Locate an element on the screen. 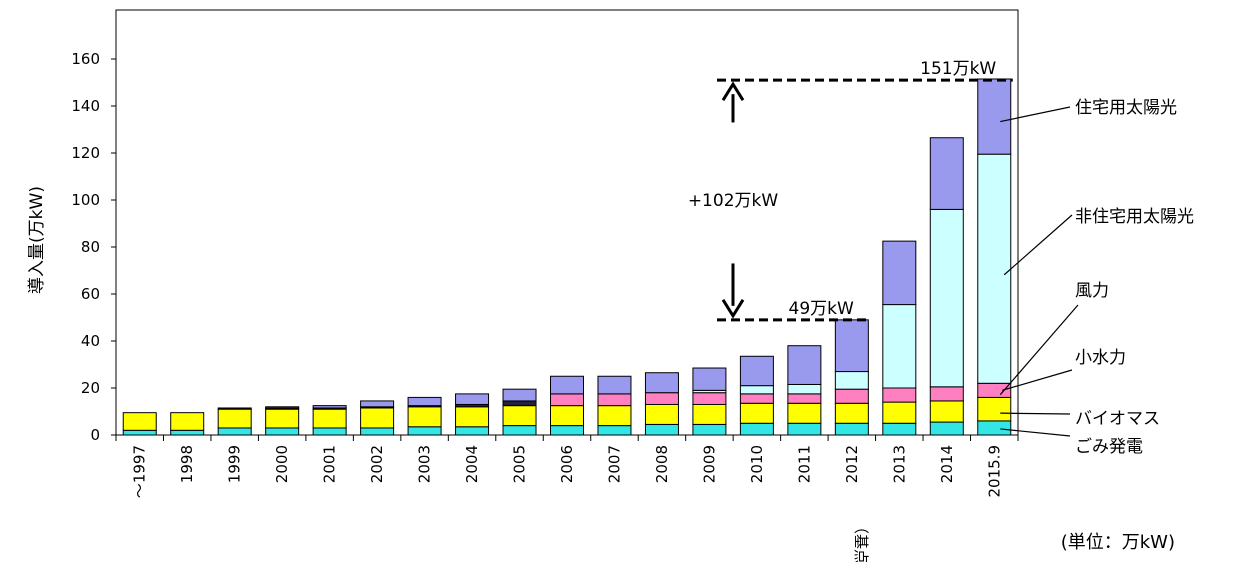  y-tick-label: 0 is located at coordinates (95, 435).